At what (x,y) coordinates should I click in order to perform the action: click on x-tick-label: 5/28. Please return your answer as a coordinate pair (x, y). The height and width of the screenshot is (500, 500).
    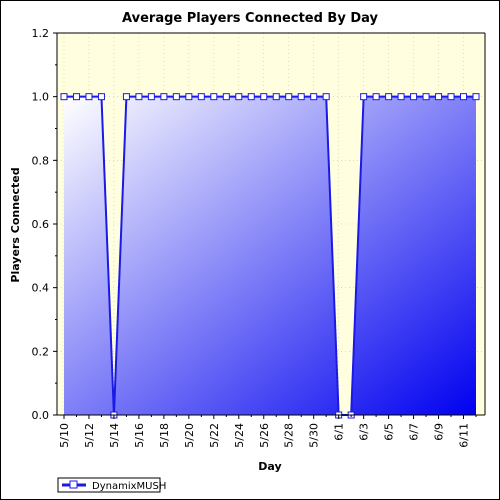
    Looking at the image, I should click on (289, 435).